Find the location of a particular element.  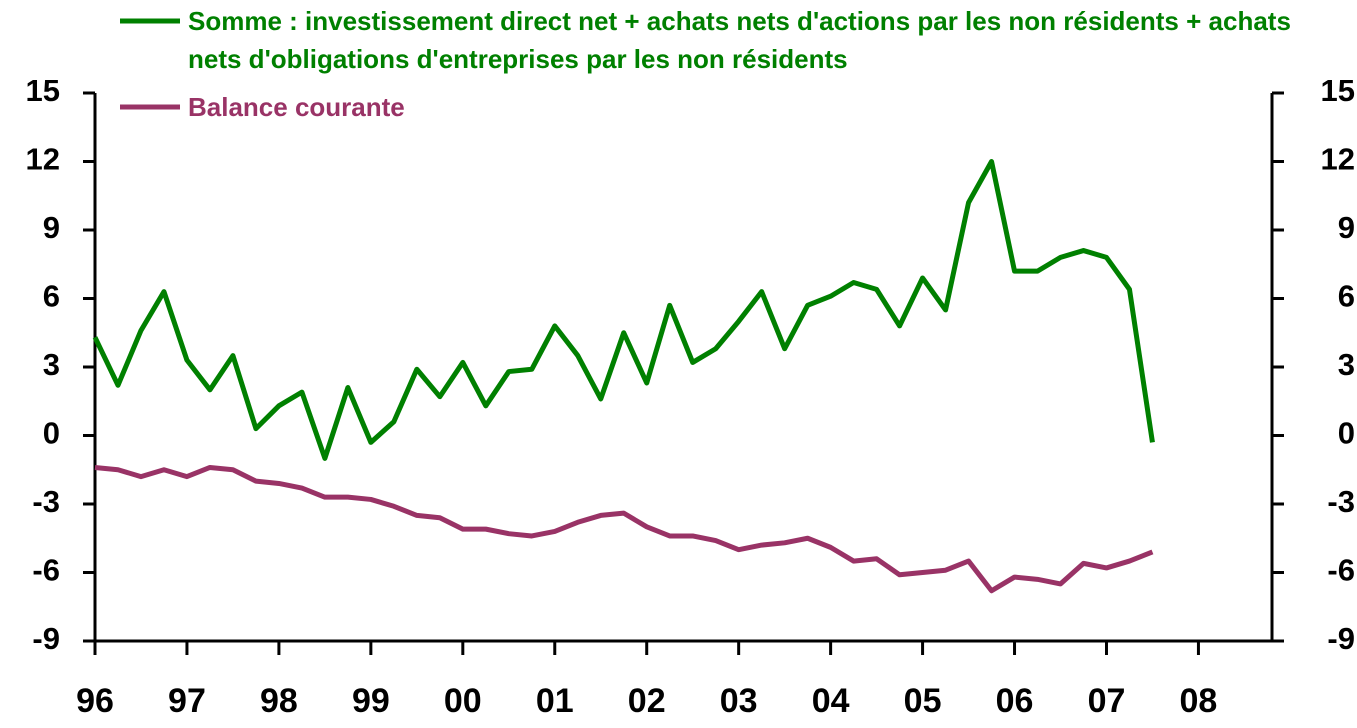

y2-tick-label: -6 is located at coordinates (1341, 570).